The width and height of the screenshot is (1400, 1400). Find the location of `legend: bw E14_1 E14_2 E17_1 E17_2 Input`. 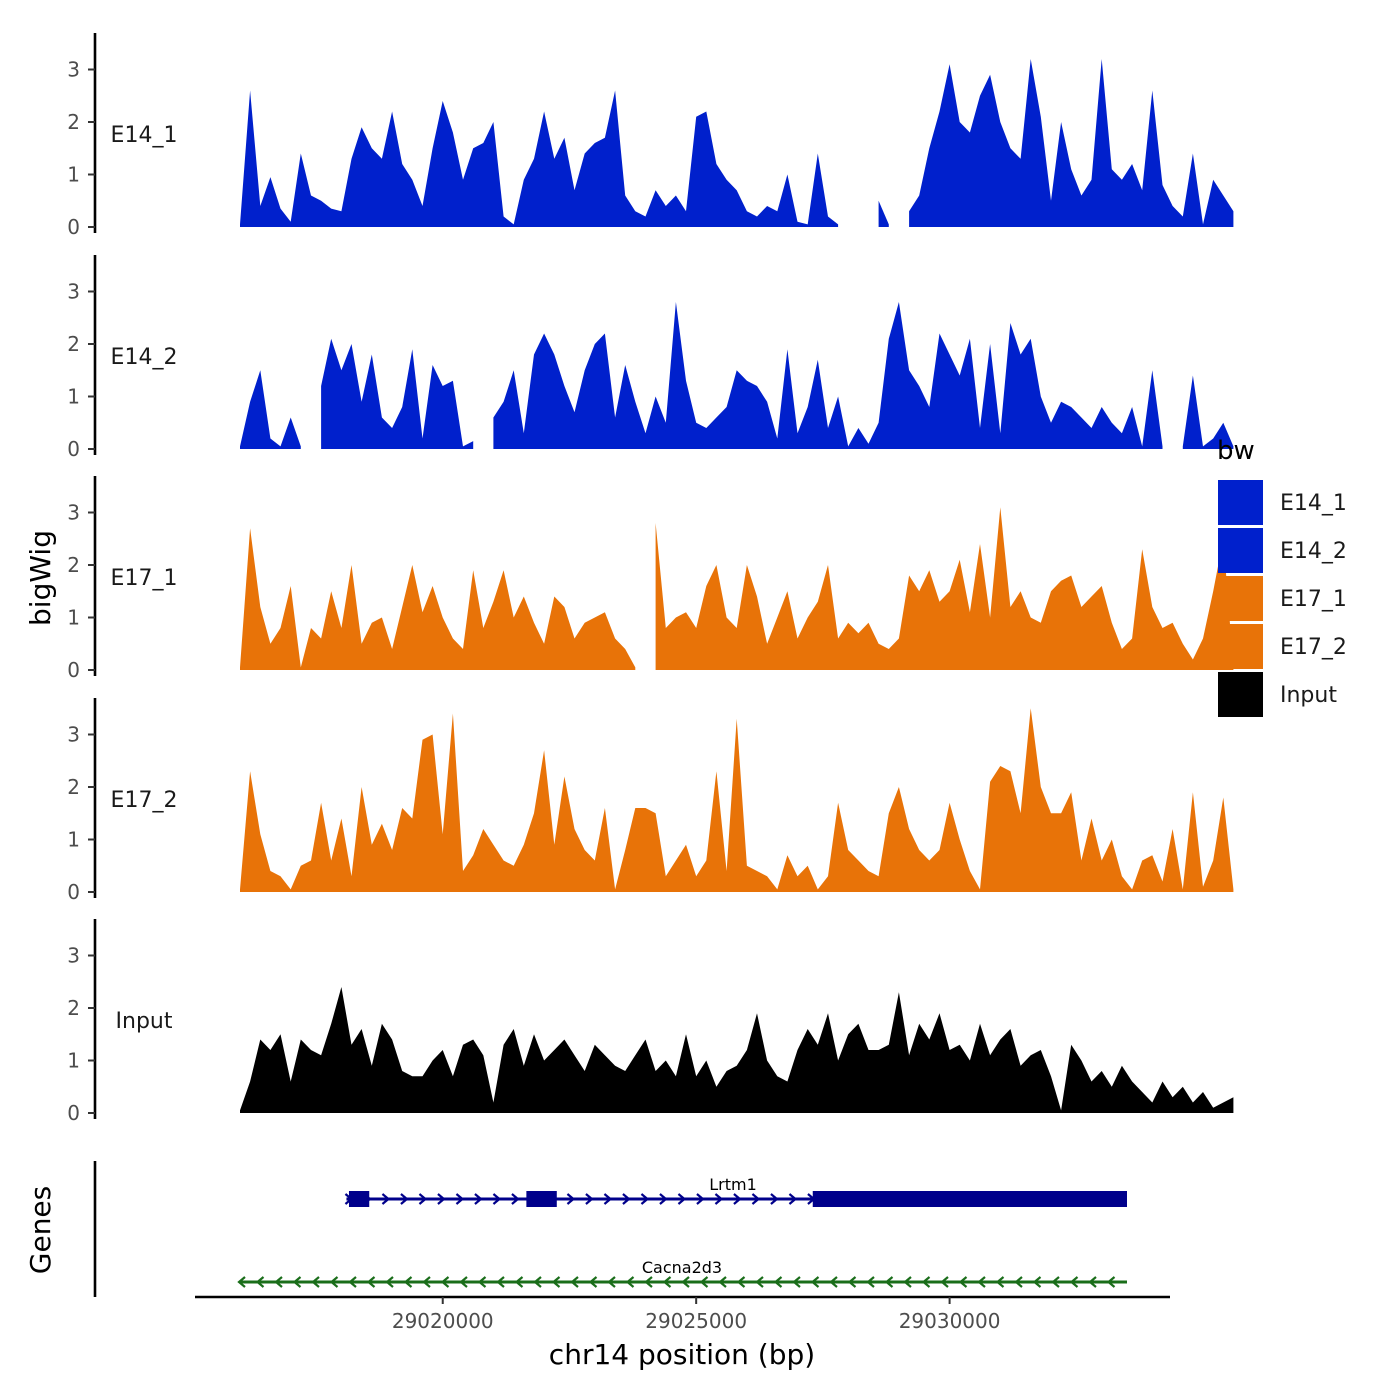

legend: bw E14_1 E14_2 E17_1 E17_2 Input is located at coordinates (1282, 576).